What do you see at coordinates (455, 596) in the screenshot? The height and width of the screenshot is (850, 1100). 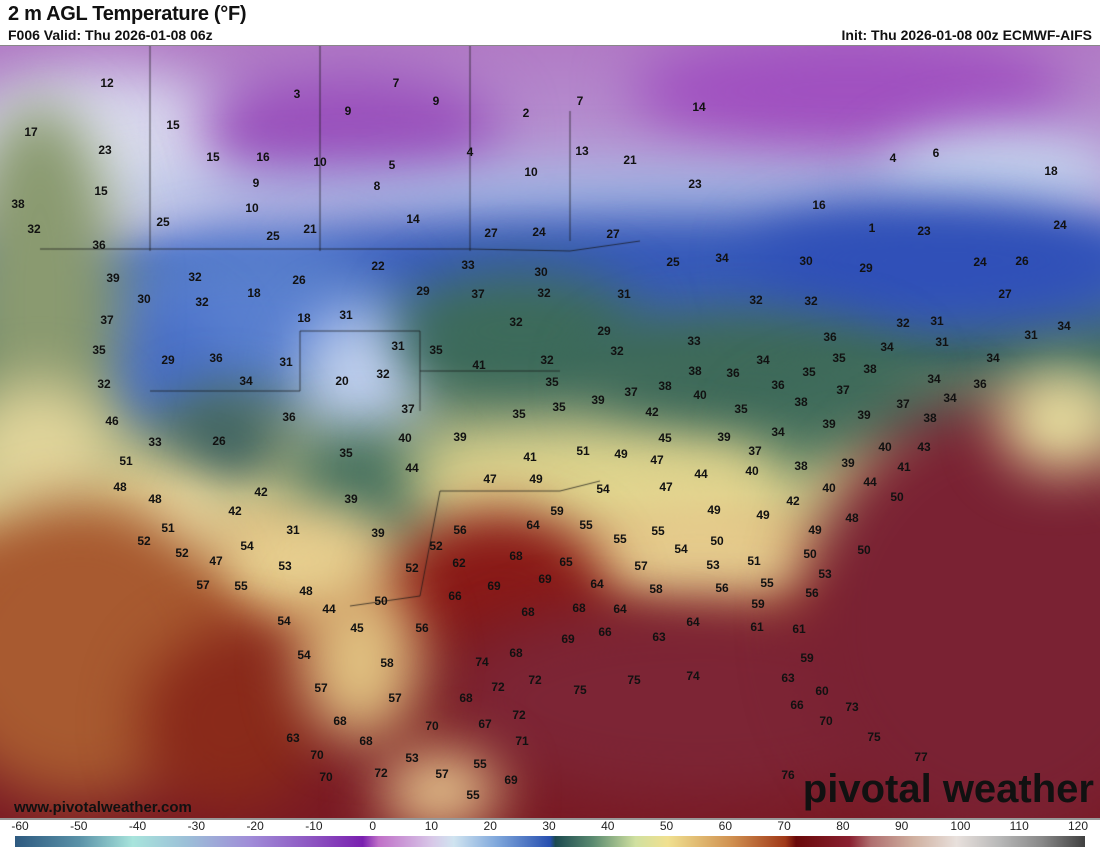 I see `temperature-label: 66` at bounding box center [455, 596].